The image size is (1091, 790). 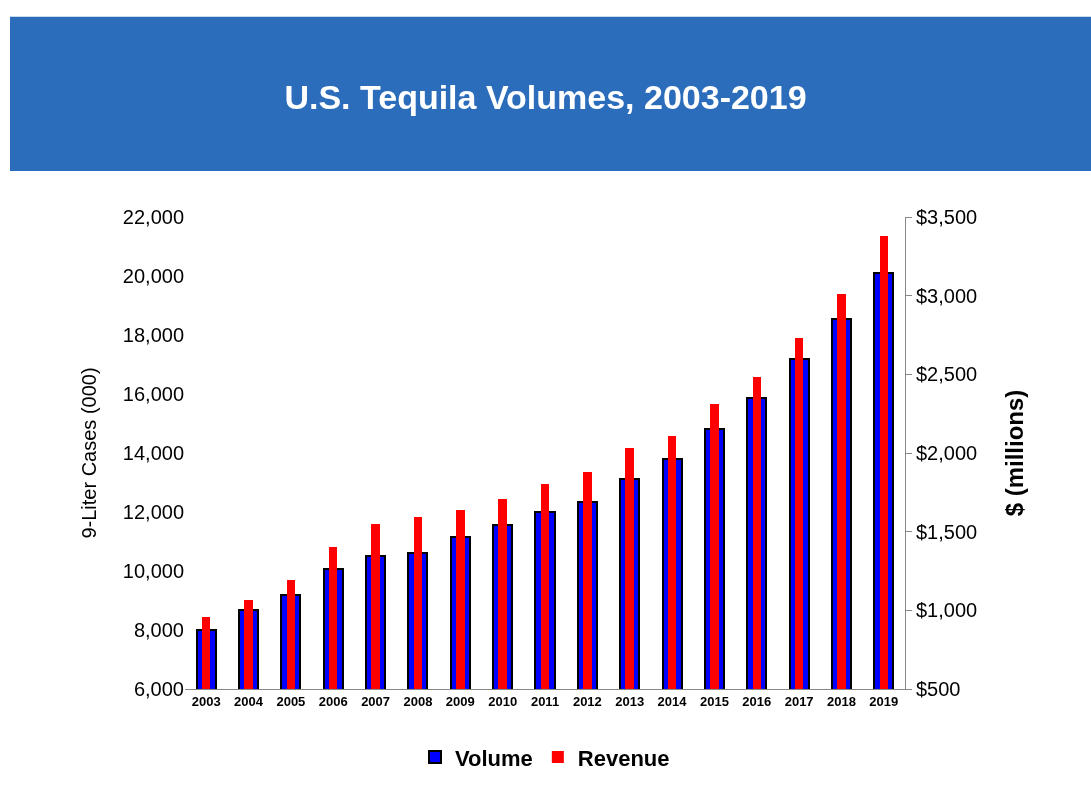 I want to click on x-tick-label: 2019, so click(x=884, y=701).